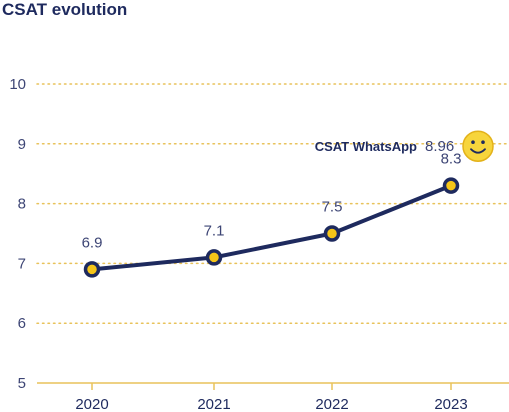  What do you see at coordinates (451, 159) in the screenshot?
I see `data-label-2023: 8.3` at bounding box center [451, 159].